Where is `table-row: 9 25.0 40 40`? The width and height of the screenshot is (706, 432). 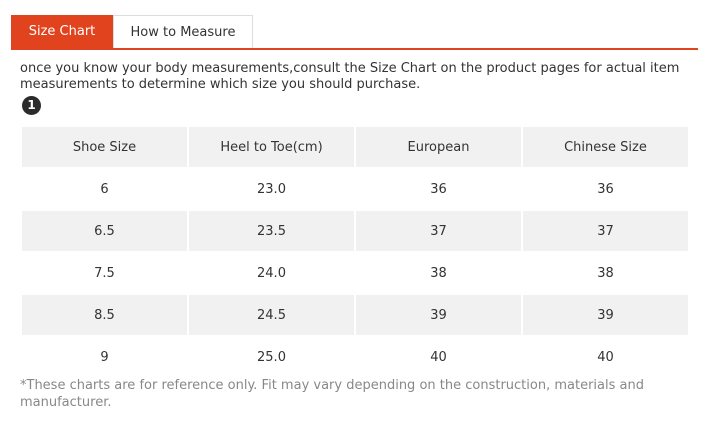 table-row: 9 25.0 40 40 is located at coordinates (355, 357).